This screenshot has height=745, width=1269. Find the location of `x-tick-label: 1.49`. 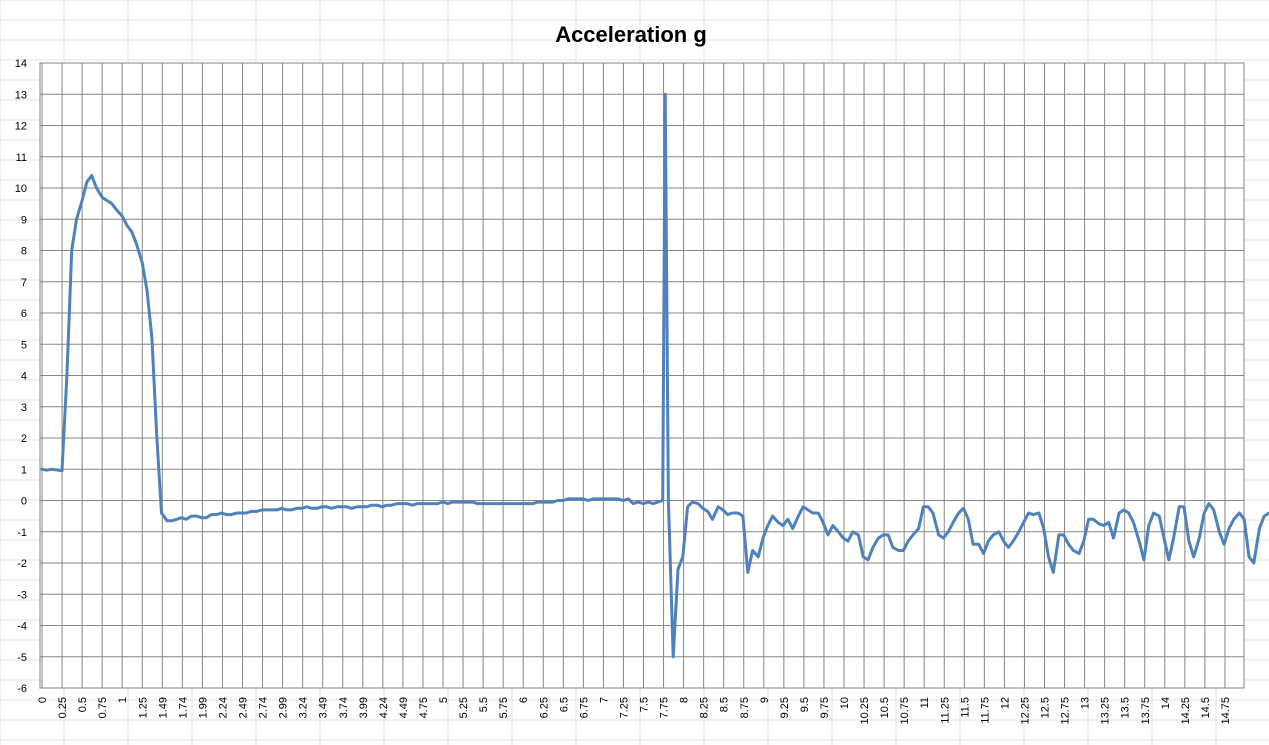

x-tick-label: 1.49 is located at coordinates (163, 707).